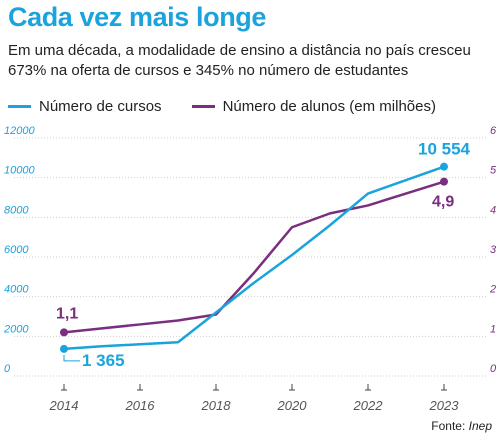 This screenshot has width=500, height=439. I want to click on chart-title: Cada vez mais longe, so click(137, 17).